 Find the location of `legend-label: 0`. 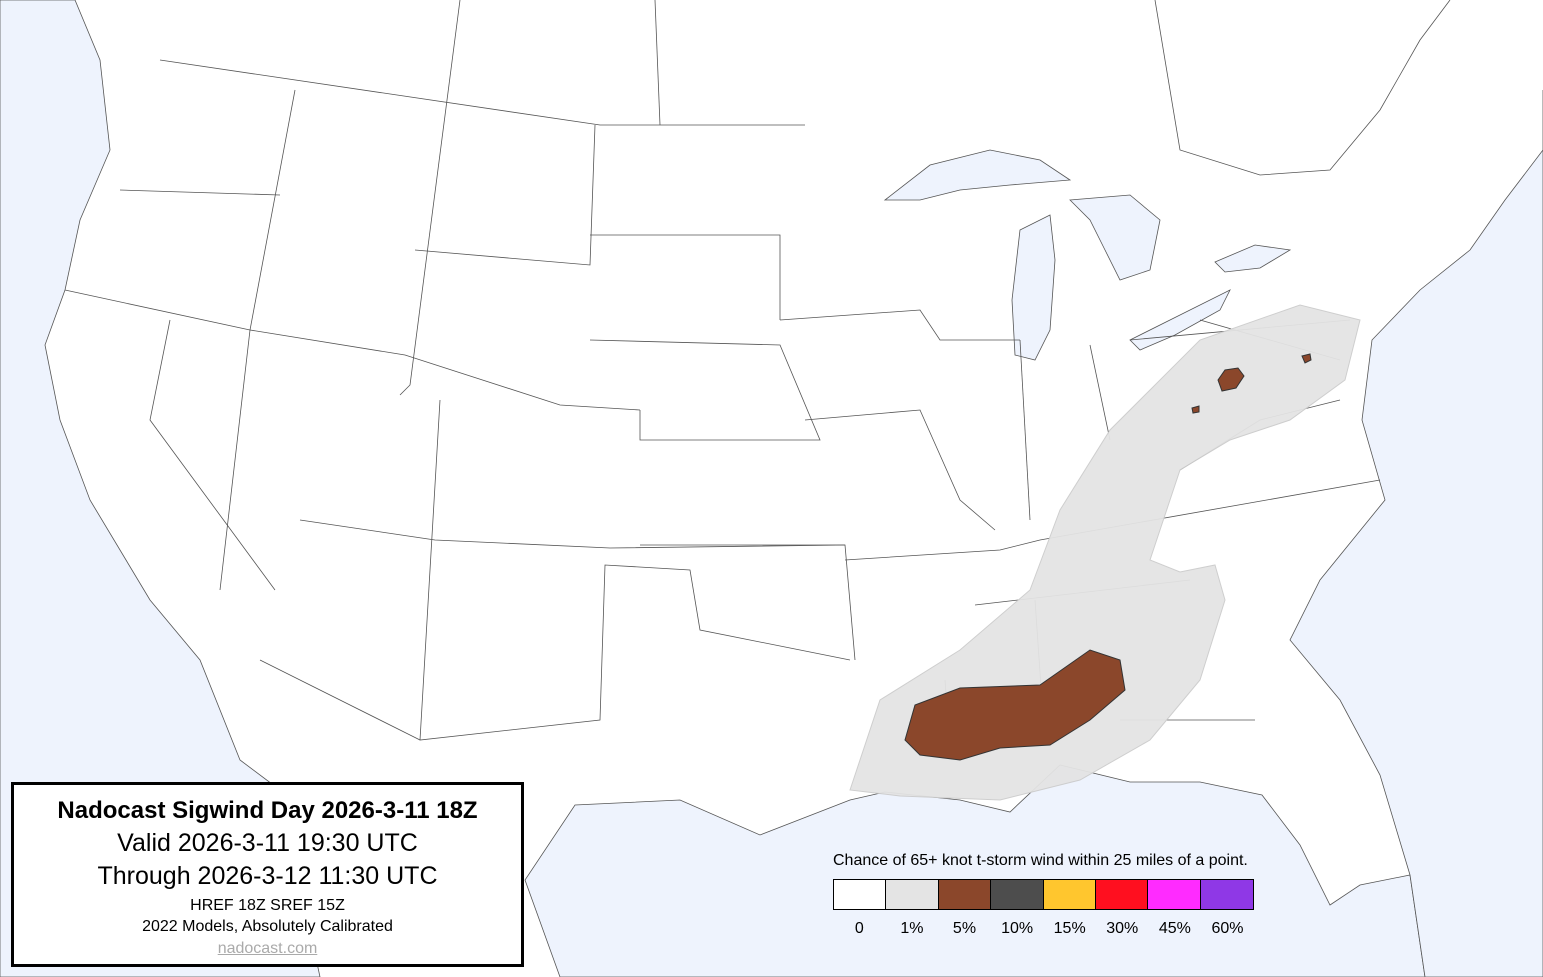

legend-label: 0 is located at coordinates (859, 928).